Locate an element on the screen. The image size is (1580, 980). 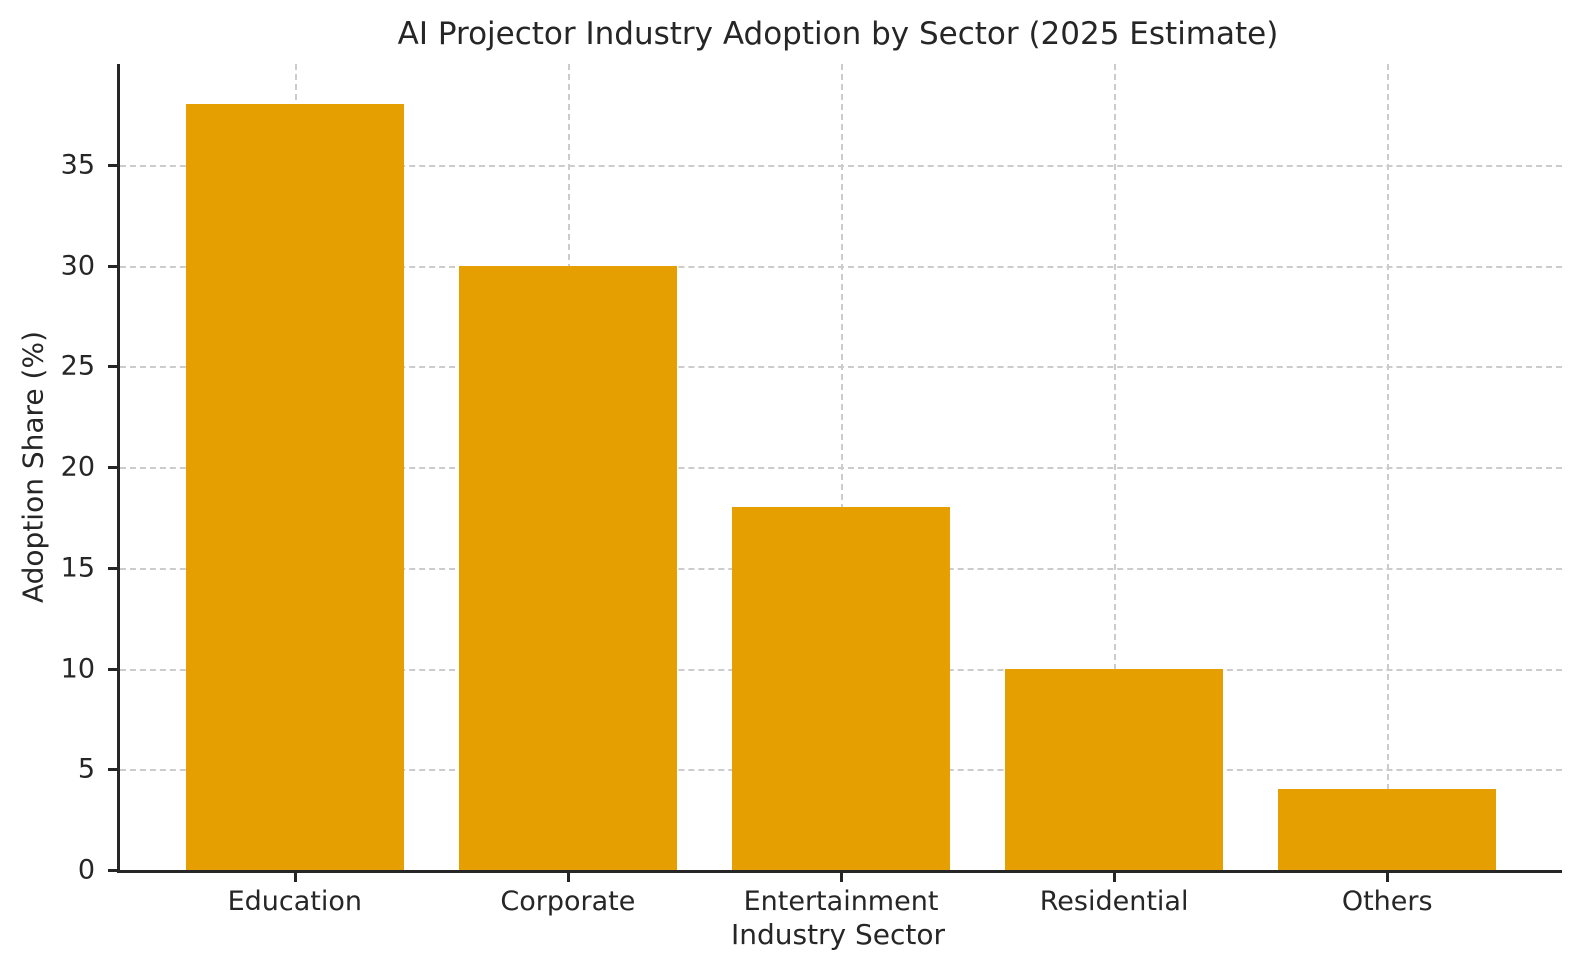
y-tick-label: 20 is located at coordinates (77, 467).